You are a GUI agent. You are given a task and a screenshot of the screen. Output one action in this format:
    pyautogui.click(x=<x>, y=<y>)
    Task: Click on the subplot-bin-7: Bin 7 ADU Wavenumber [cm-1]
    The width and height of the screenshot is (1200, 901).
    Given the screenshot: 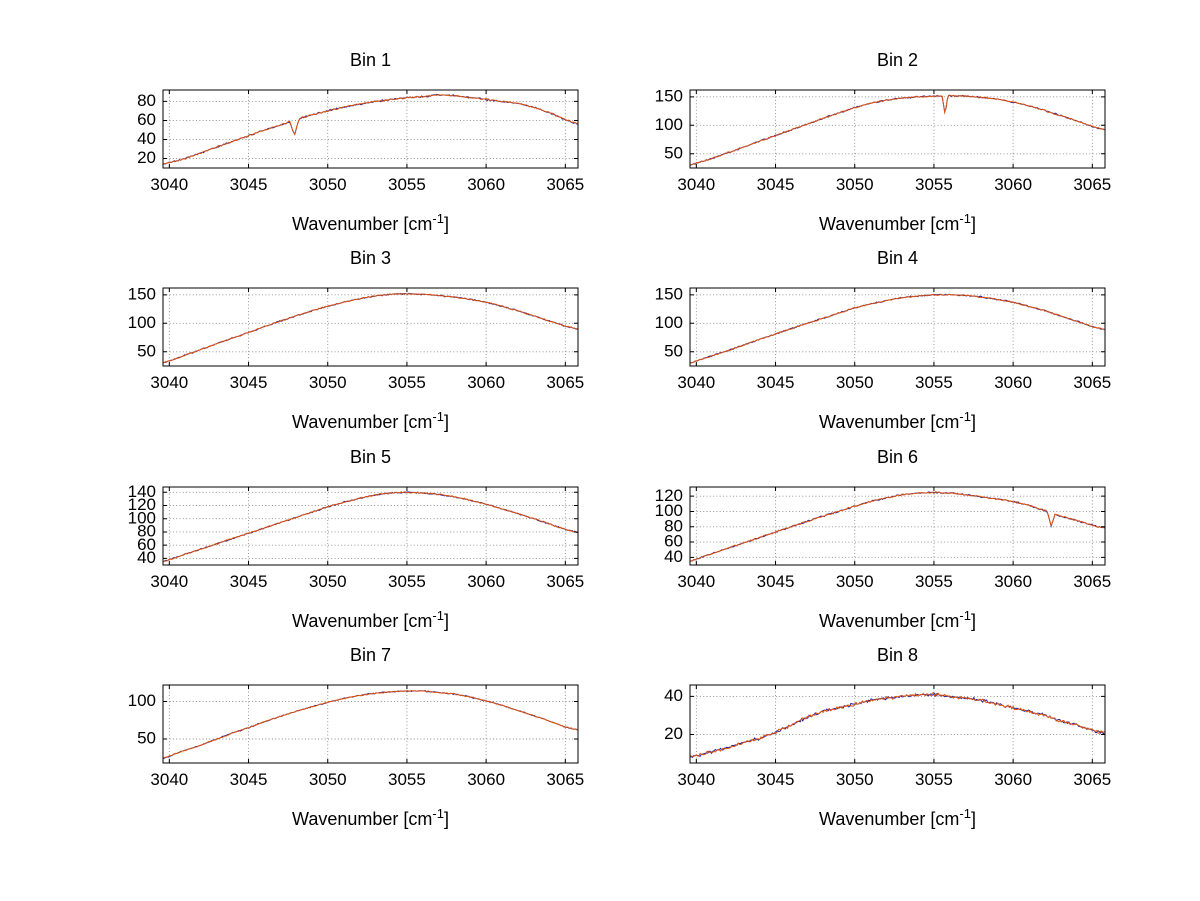 What is the action you would take?
    pyautogui.click(x=343, y=736)
    